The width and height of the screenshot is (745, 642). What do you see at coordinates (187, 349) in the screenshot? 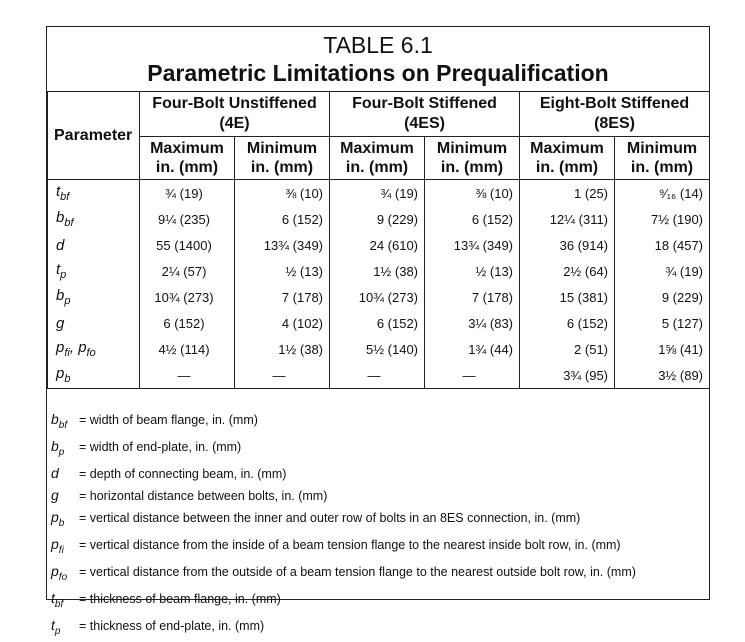
I see `table-cell: 4½ (114)` at bounding box center [187, 349].